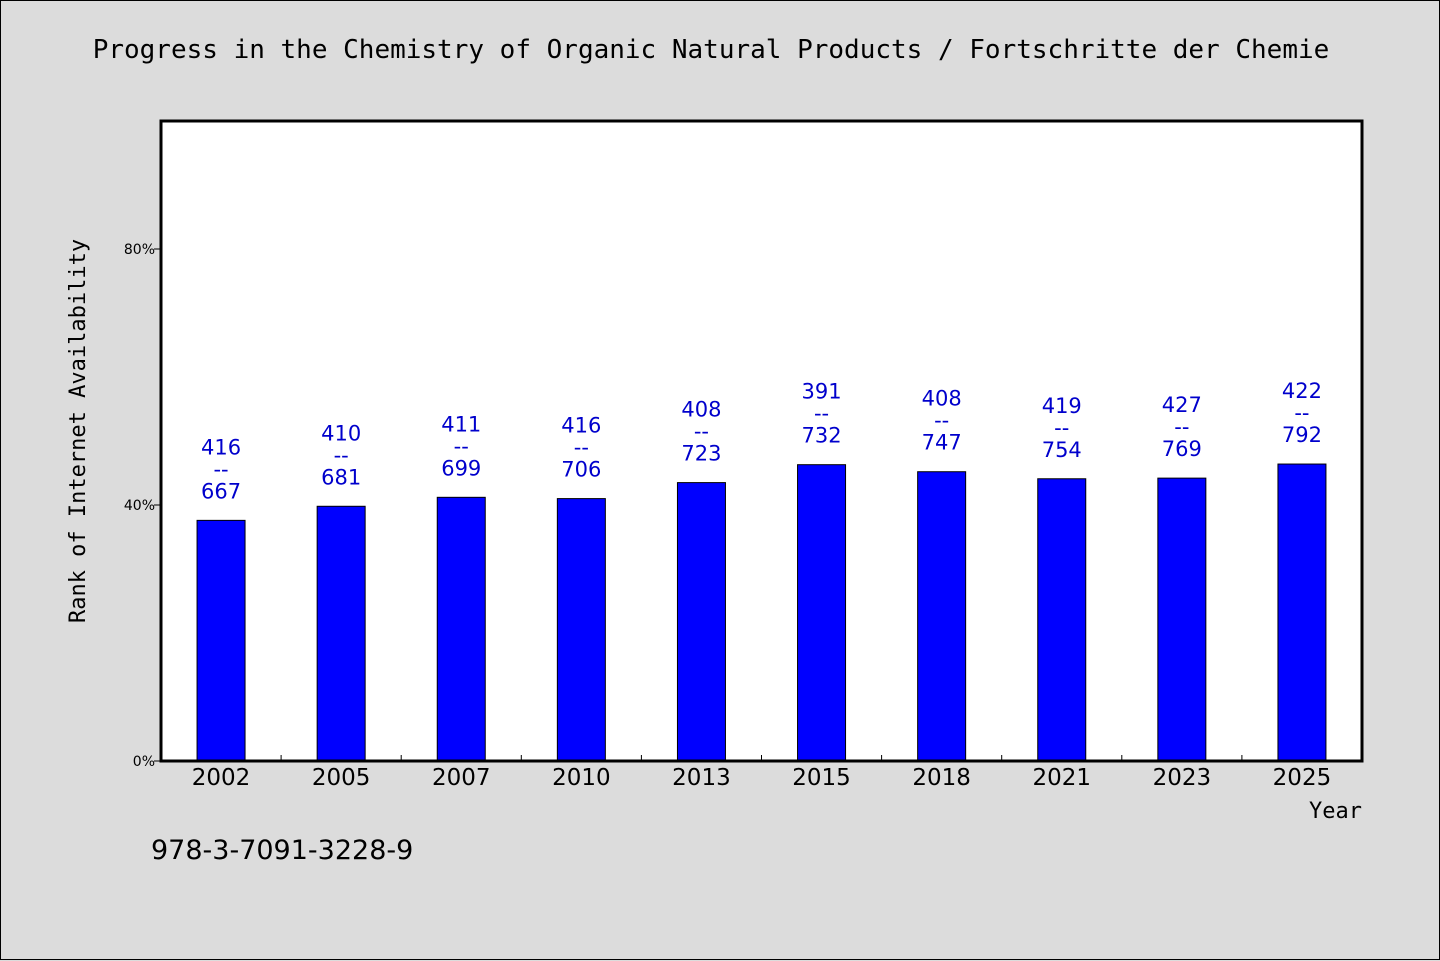  What do you see at coordinates (1062, 450) in the screenshot?
I see `bar-total-label: 754` at bounding box center [1062, 450].